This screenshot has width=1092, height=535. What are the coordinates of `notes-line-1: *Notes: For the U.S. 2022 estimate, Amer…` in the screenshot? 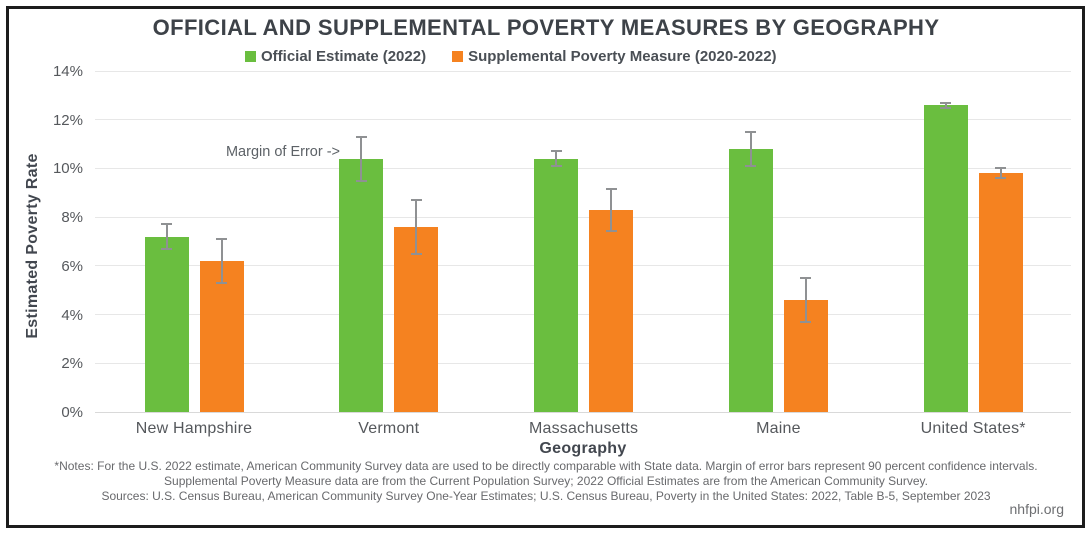 It's located at (546, 466).